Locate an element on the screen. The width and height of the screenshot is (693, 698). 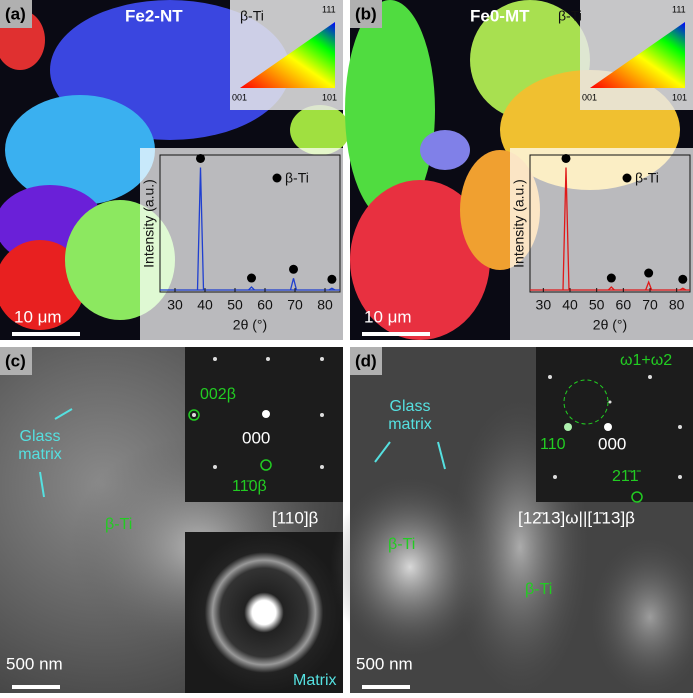
spot-label: 000 is located at coordinates (256, 437).